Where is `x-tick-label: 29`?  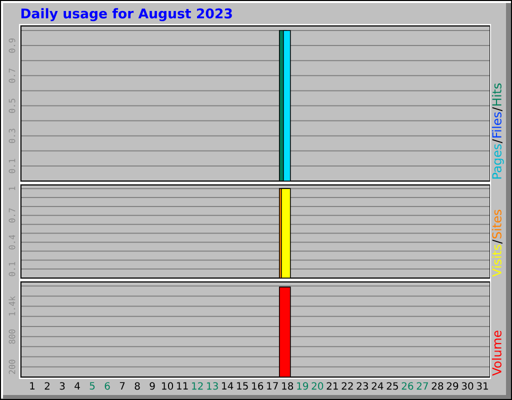 x-tick-label: 29 is located at coordinates (452, 386).